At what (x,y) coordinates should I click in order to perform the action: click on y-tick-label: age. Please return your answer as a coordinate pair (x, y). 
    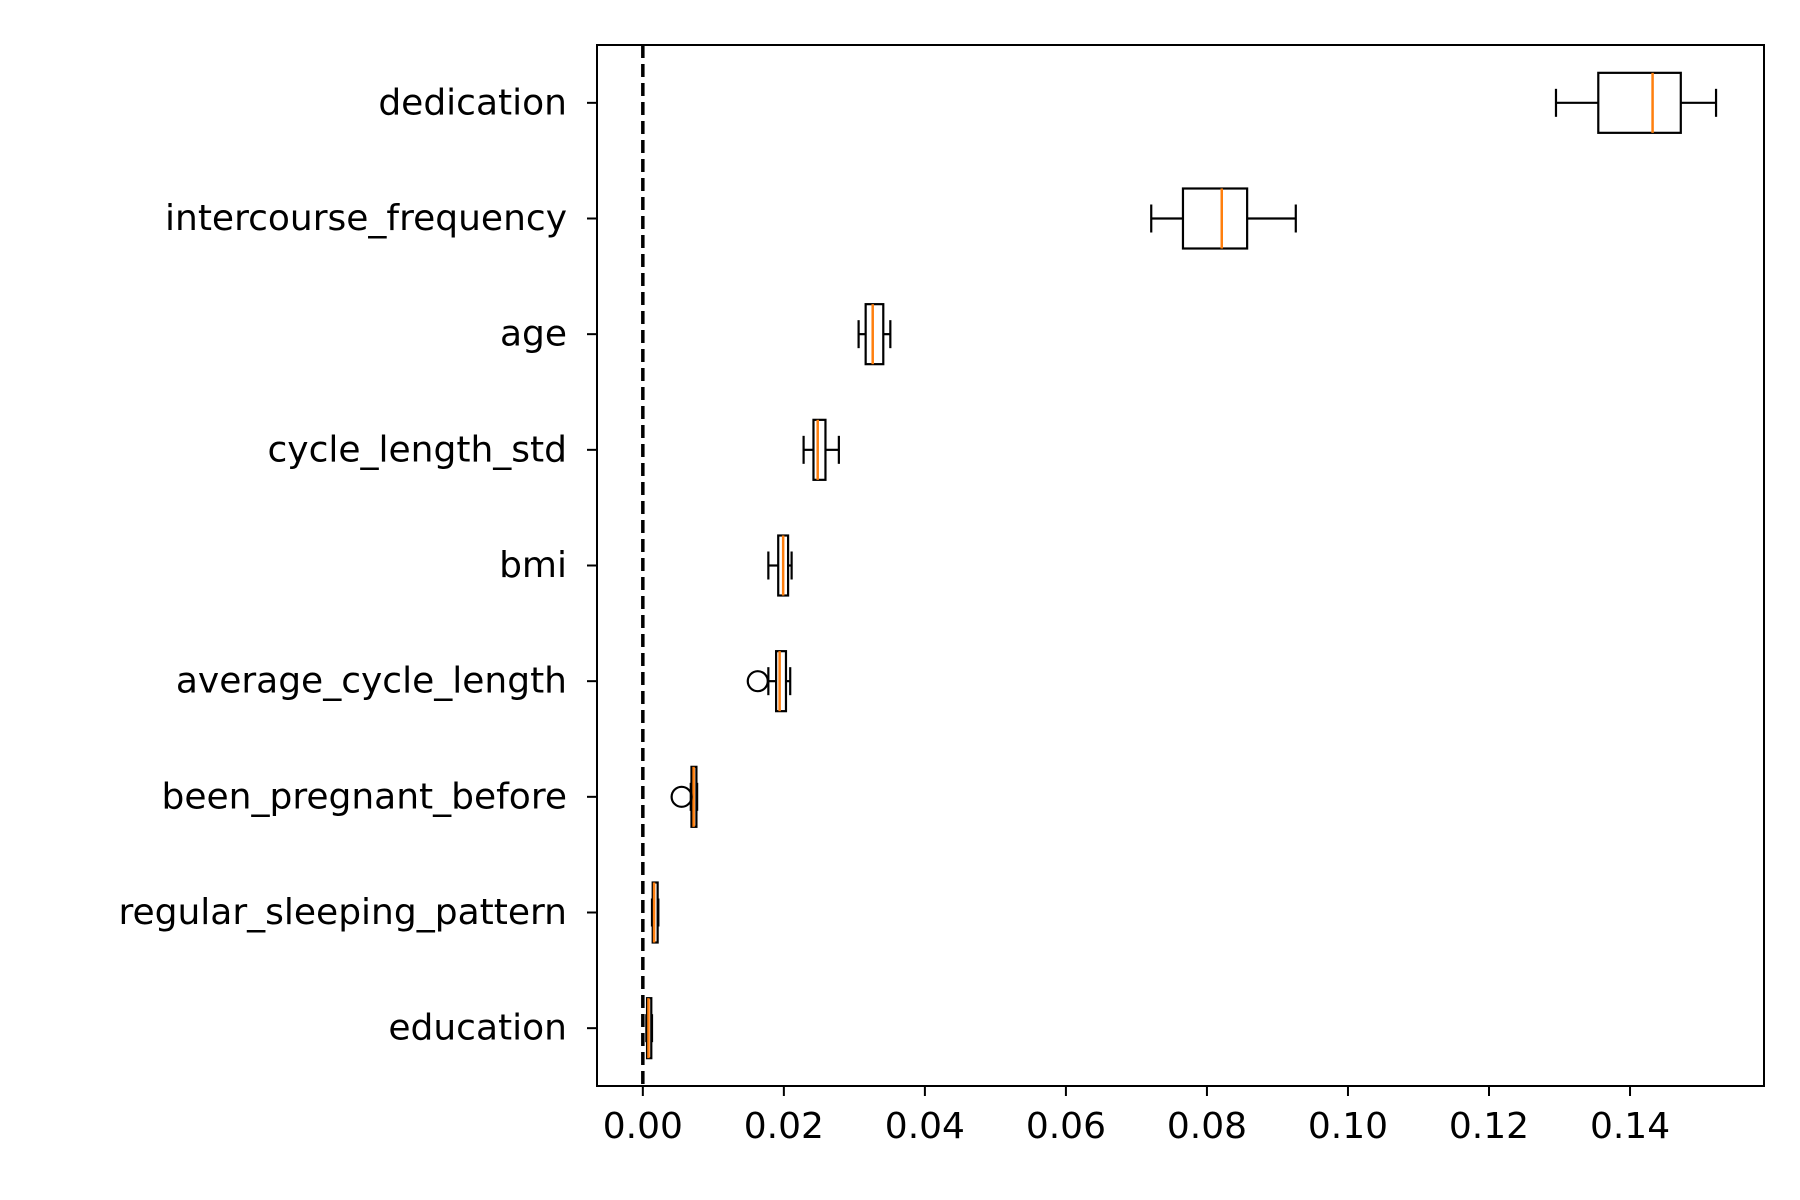
    Looking at the image, I should click on (533, 334).